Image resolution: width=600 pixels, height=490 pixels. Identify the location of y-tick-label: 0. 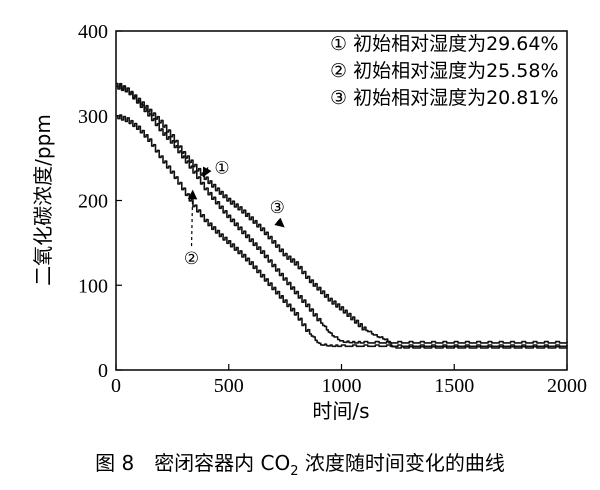
(103, 371).